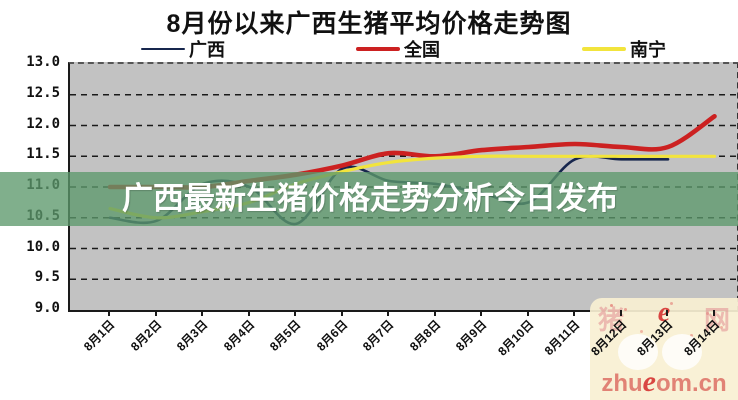 The height and width of the screenshot is (400, 738). Describe the element at coordinates (378, 49) in the screenshot. I see `legend-swatch-national-line` at that location.